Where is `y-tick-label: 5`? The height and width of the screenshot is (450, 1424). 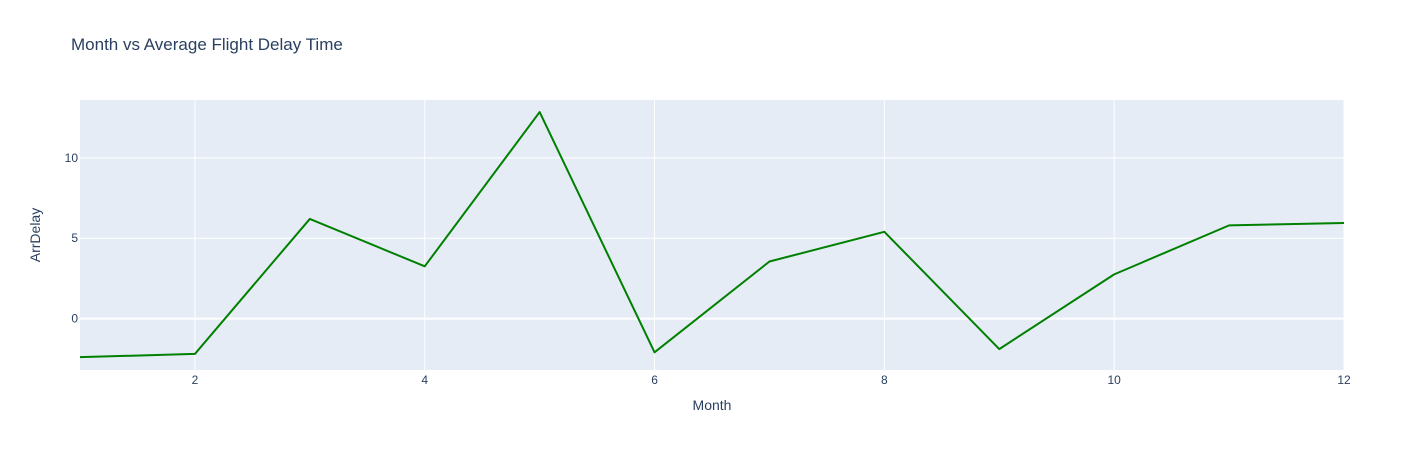
y-tick-label: 5 is located at coordinates (74, 238).